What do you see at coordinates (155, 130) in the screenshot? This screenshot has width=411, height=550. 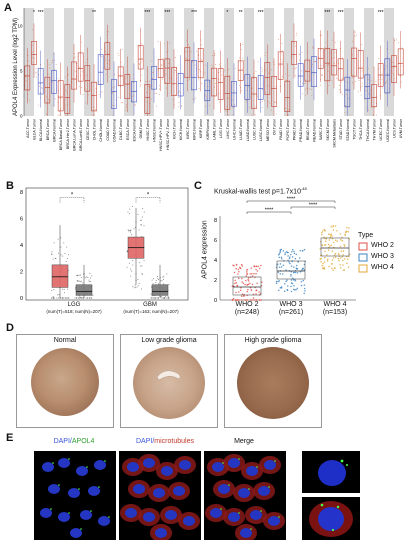 I see `panel-a-xlabel: HNSC.Normal` at bounding box center [155, 130].